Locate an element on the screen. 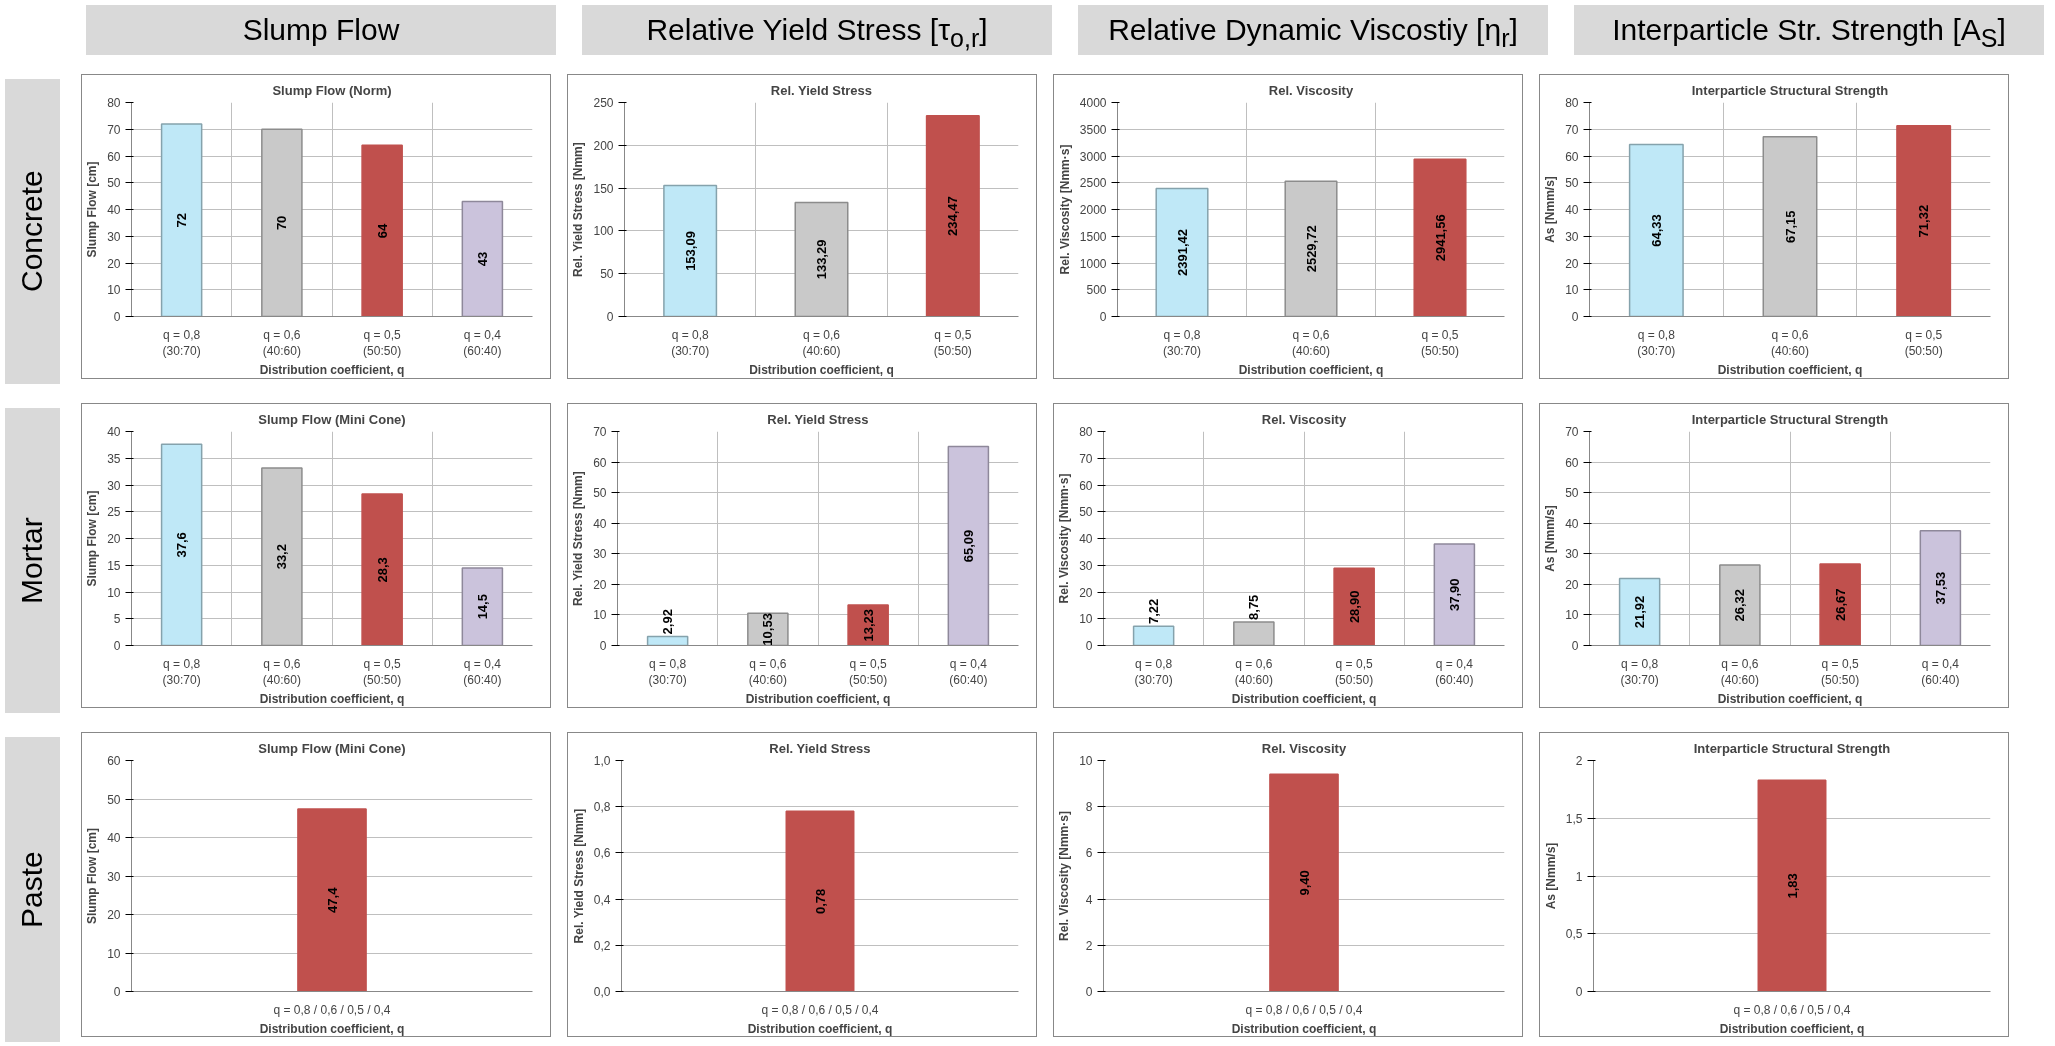 This screenshot has width=2055, height=1046. y-tick-label: 2500 is located at coordinates (1093, 183).